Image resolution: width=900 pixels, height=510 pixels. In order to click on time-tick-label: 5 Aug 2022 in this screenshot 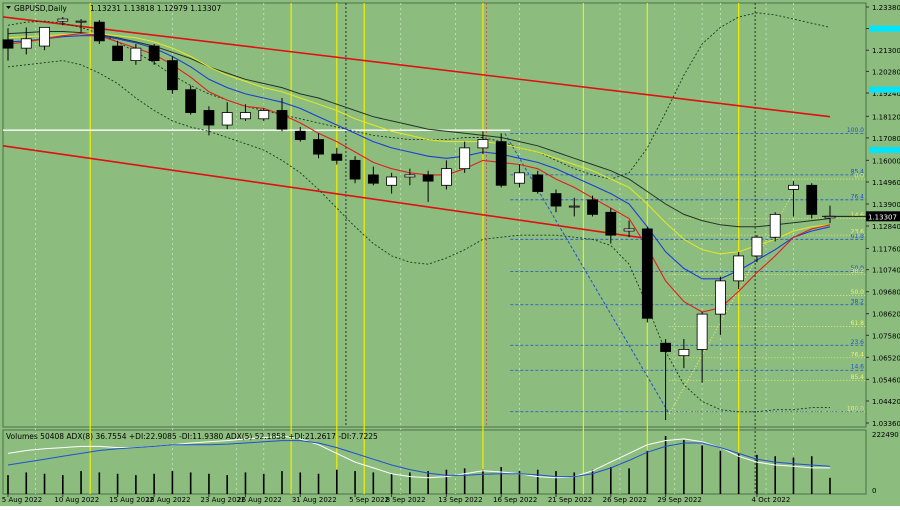, I will do `click(22, 500)`.